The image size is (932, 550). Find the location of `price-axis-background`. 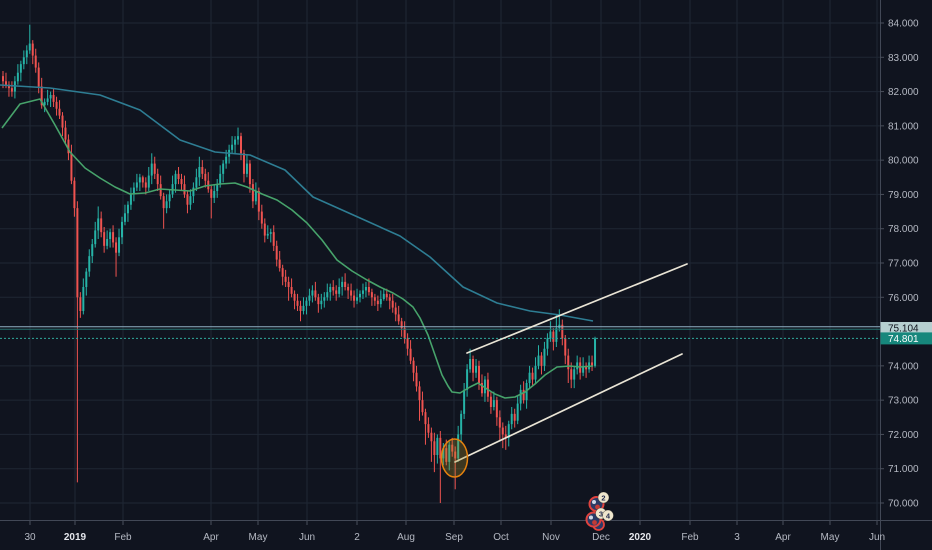

price-axis-background is located at coordinates (906, 275).